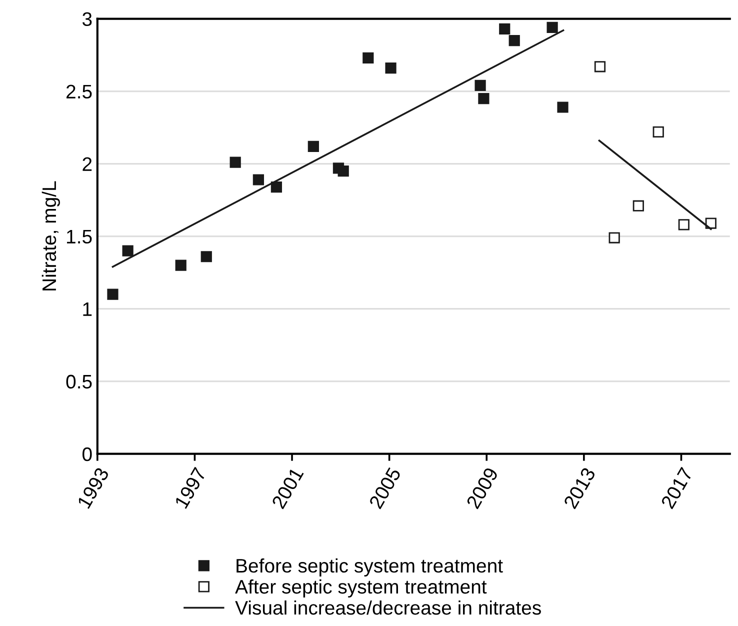 The width and height of the screenshot is (738, 626). Describe the element at coordinates (79, 381) in the screenshot. I see `y-tick-label: 0.5` at that location.